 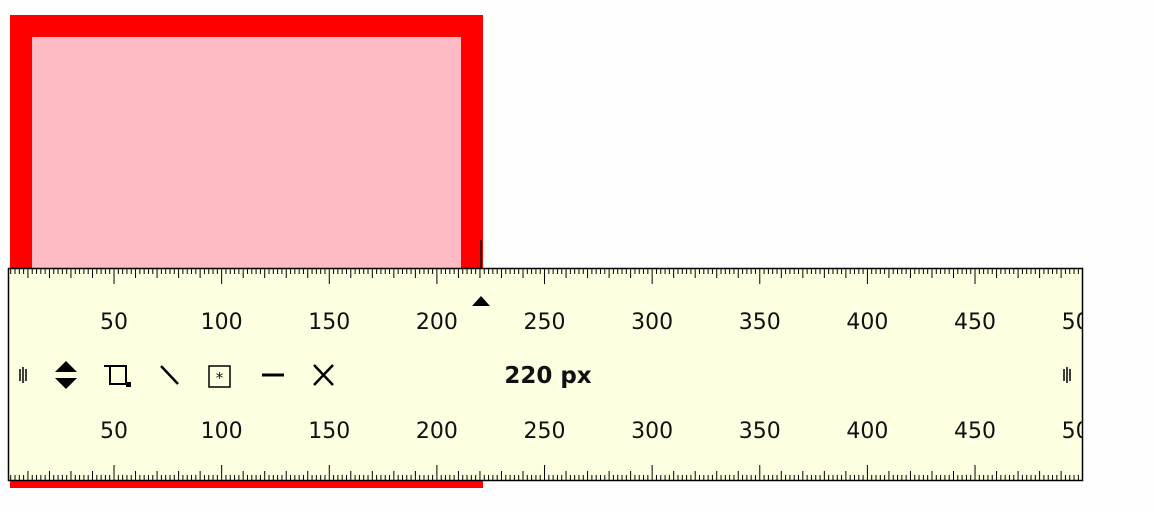 What do you see at coordinates (1067, 375) in the screenshot?
I see `grip-right` at bounding box center [1067, 375].